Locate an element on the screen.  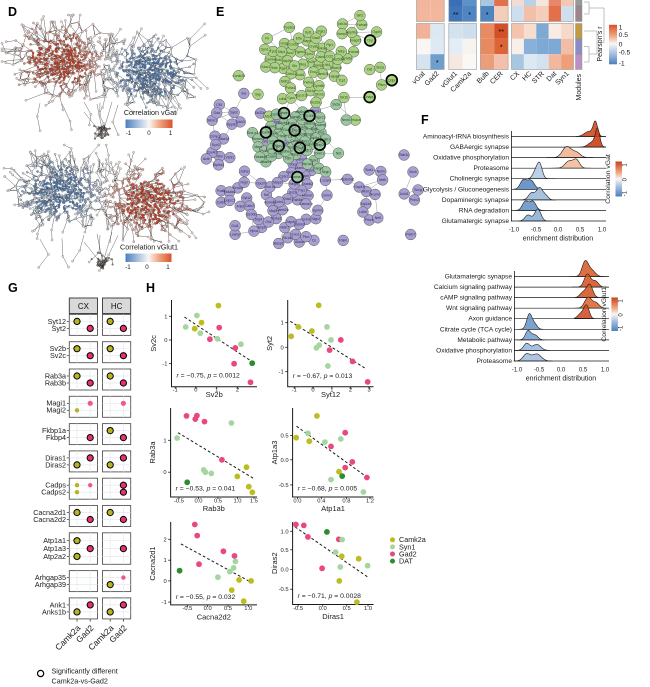
svg-text: Syt1 is located at coordinates (286, 143).